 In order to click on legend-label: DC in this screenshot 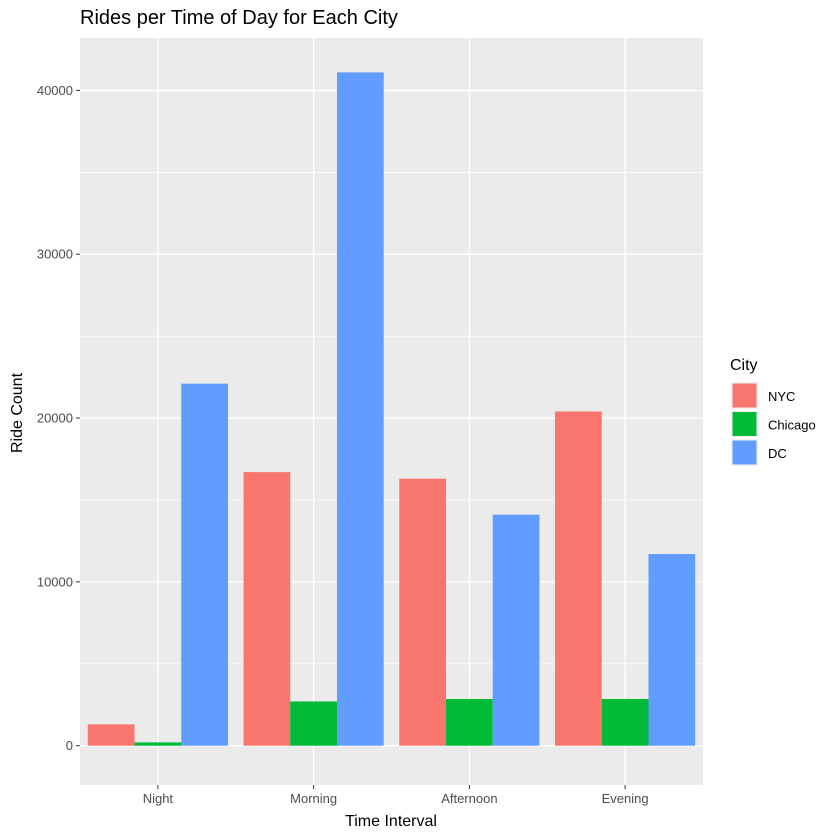, I will do `click(777, 453)`.